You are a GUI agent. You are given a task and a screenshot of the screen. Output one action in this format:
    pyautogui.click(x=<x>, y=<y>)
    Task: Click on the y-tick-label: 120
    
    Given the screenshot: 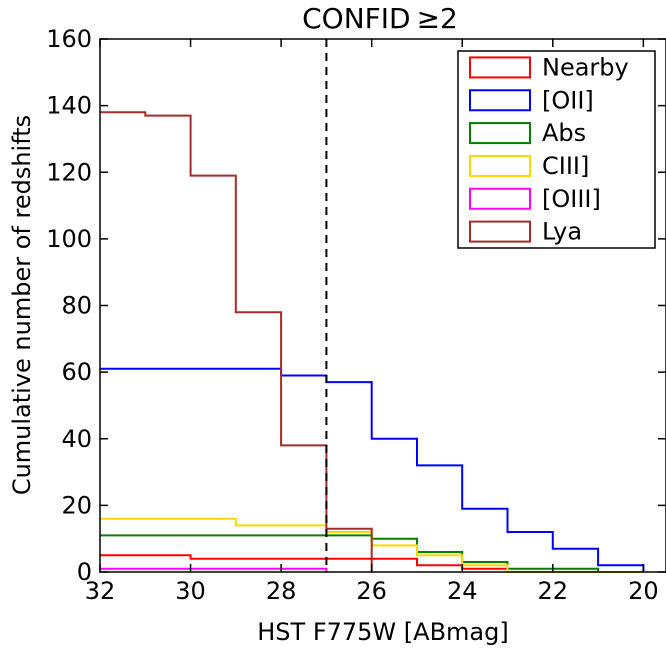 What is the action you would take?
    pyautogui.click(x=69, y=172)
    